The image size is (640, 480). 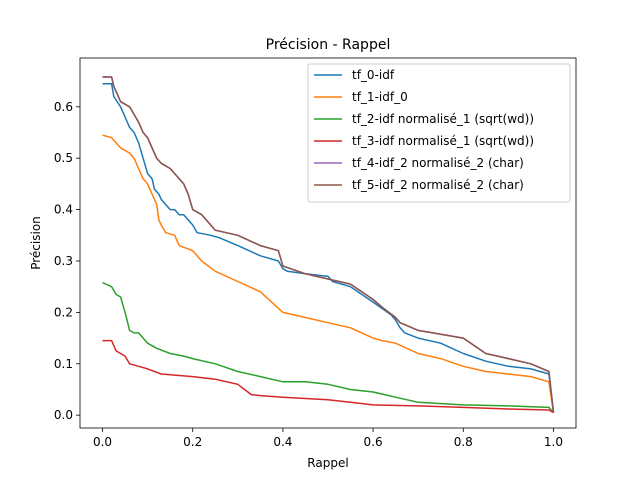 I want to click on y-tick-label: 0.6, so click(x=63, y=107).